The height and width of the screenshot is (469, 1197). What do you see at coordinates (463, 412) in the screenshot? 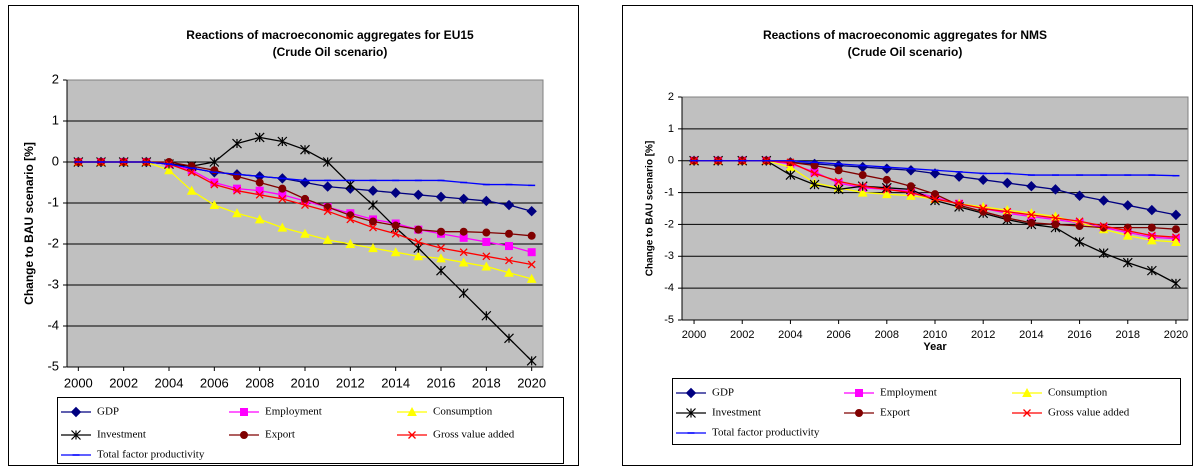
I see `legend-label: Consumption` at bounding box center [463, 412].